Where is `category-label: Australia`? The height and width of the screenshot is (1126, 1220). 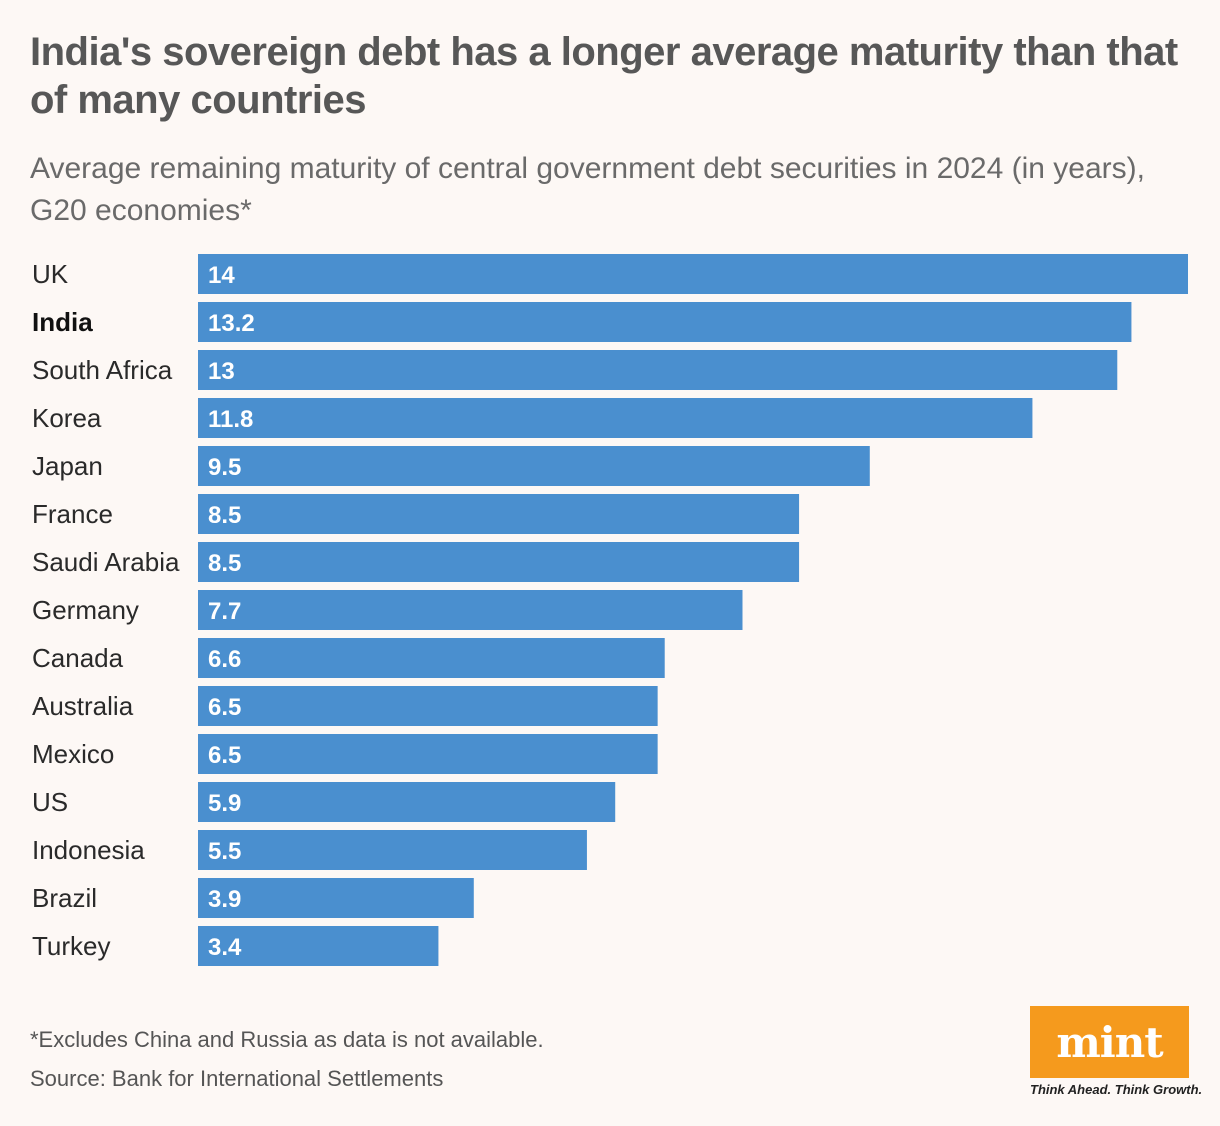
category-label: Australia is located at coordinates (83, 706).